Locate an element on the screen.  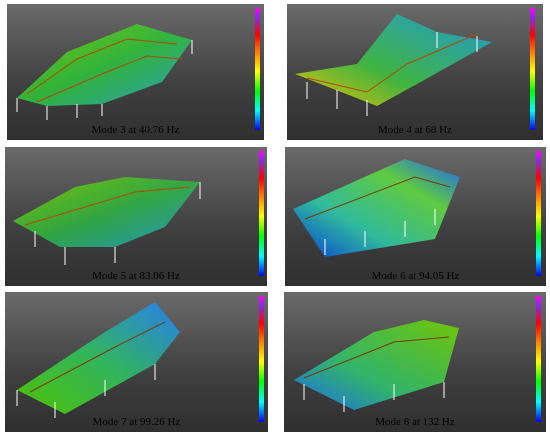
mode-3-panel: Mode 3 at 40.76 Hz is located at coordinates (135, 72).